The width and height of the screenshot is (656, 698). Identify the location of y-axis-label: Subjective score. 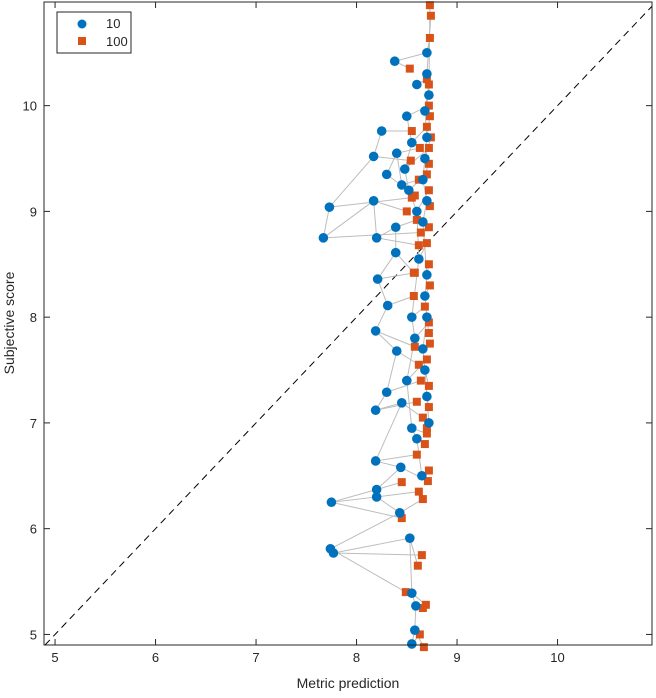
(9, 322).